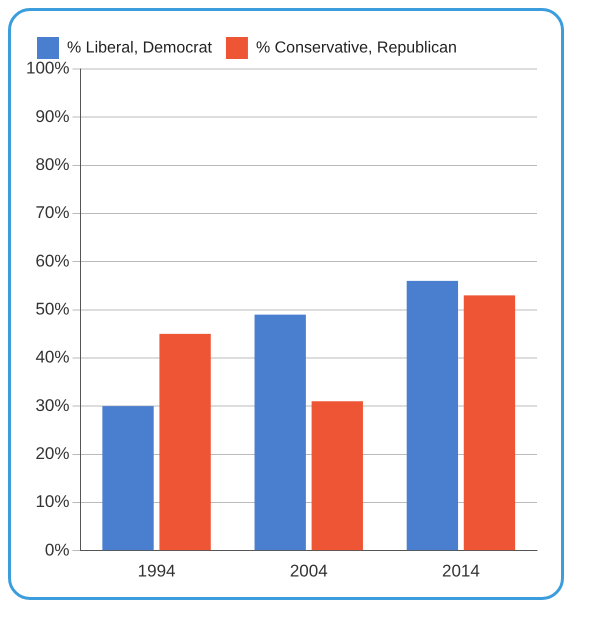 Image resolution: width=589 pixels, height=617 pixels. What do you see at coordinates (356, 47) in the screenshot?
I see `legend-label: % Conservative, Republican` at bounding box center [356, 47].